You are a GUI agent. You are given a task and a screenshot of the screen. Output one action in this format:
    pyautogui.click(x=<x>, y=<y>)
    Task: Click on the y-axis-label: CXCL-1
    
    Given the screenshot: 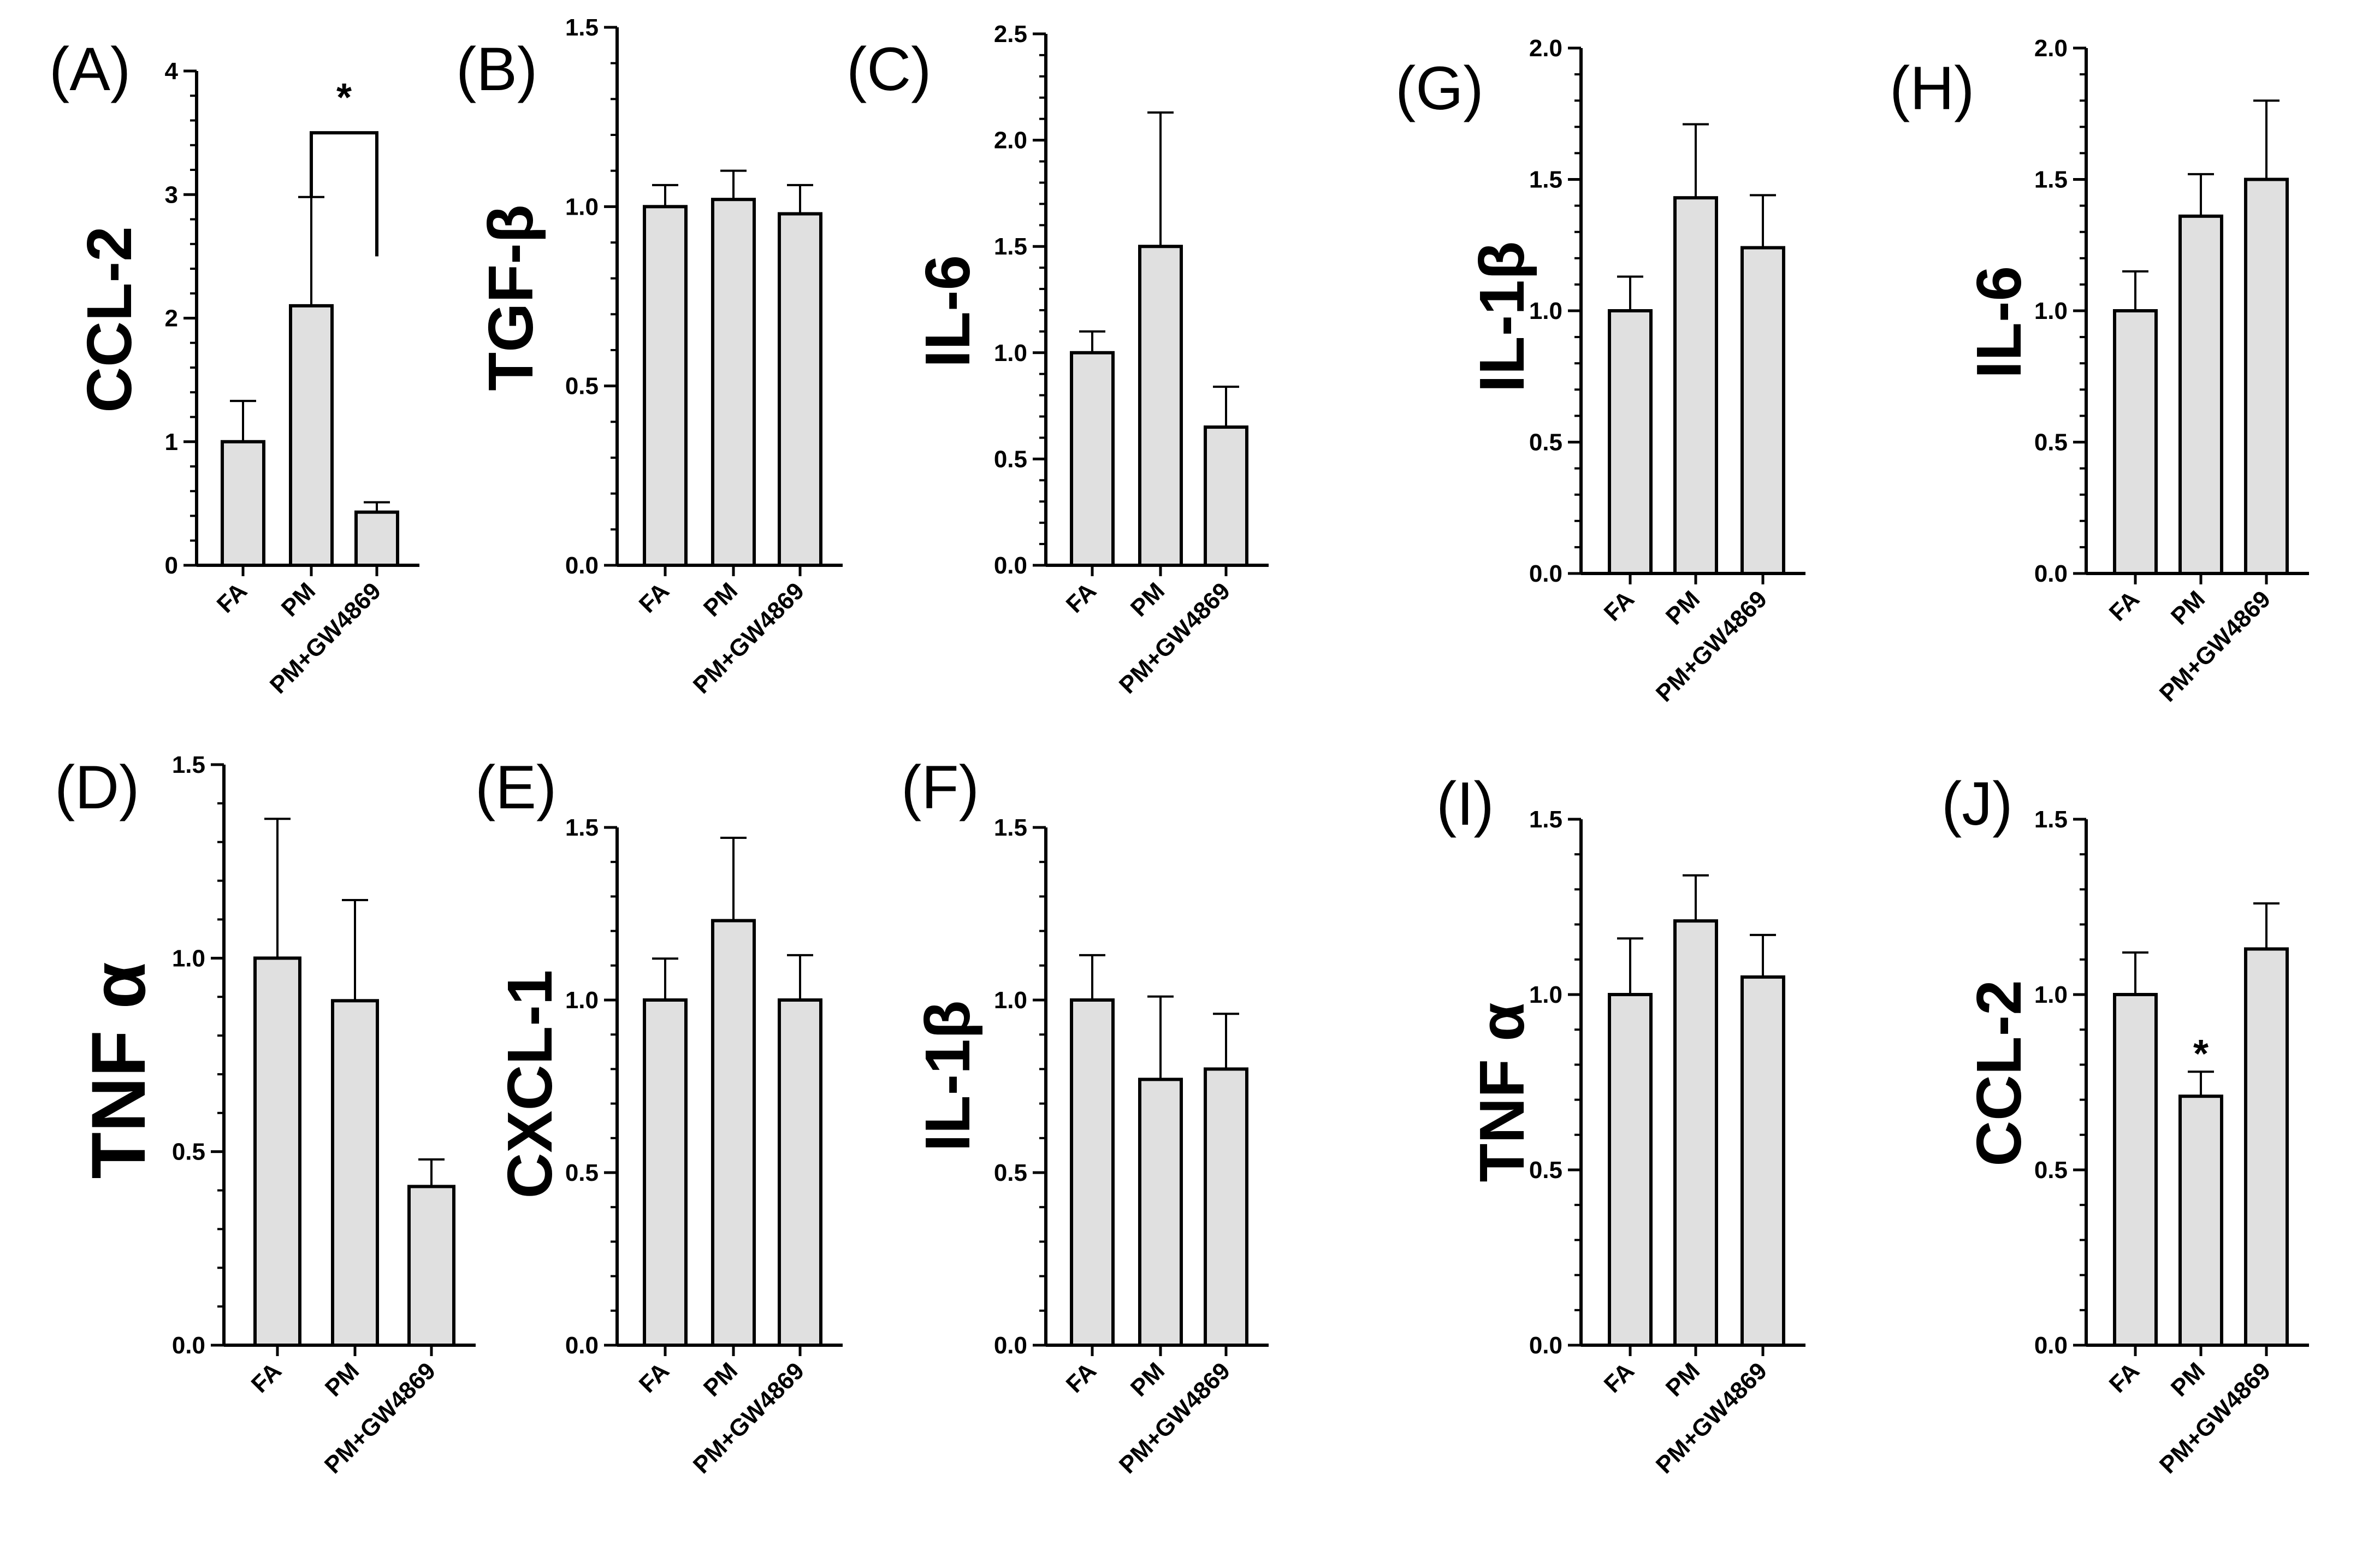 What is the action you would take?
    pyautogui.click(x=529, y=1085)
    